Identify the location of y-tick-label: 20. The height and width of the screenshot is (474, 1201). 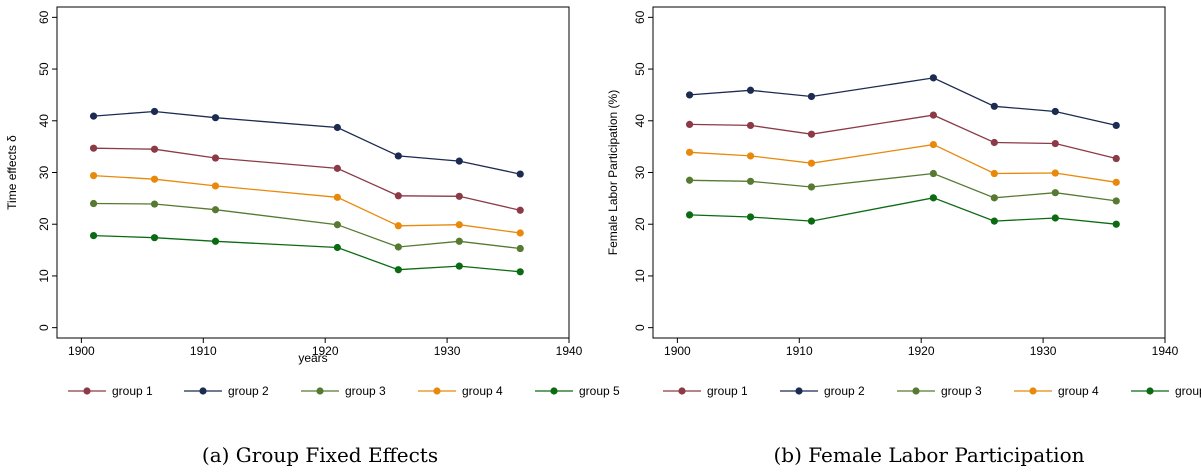
(640, 224).